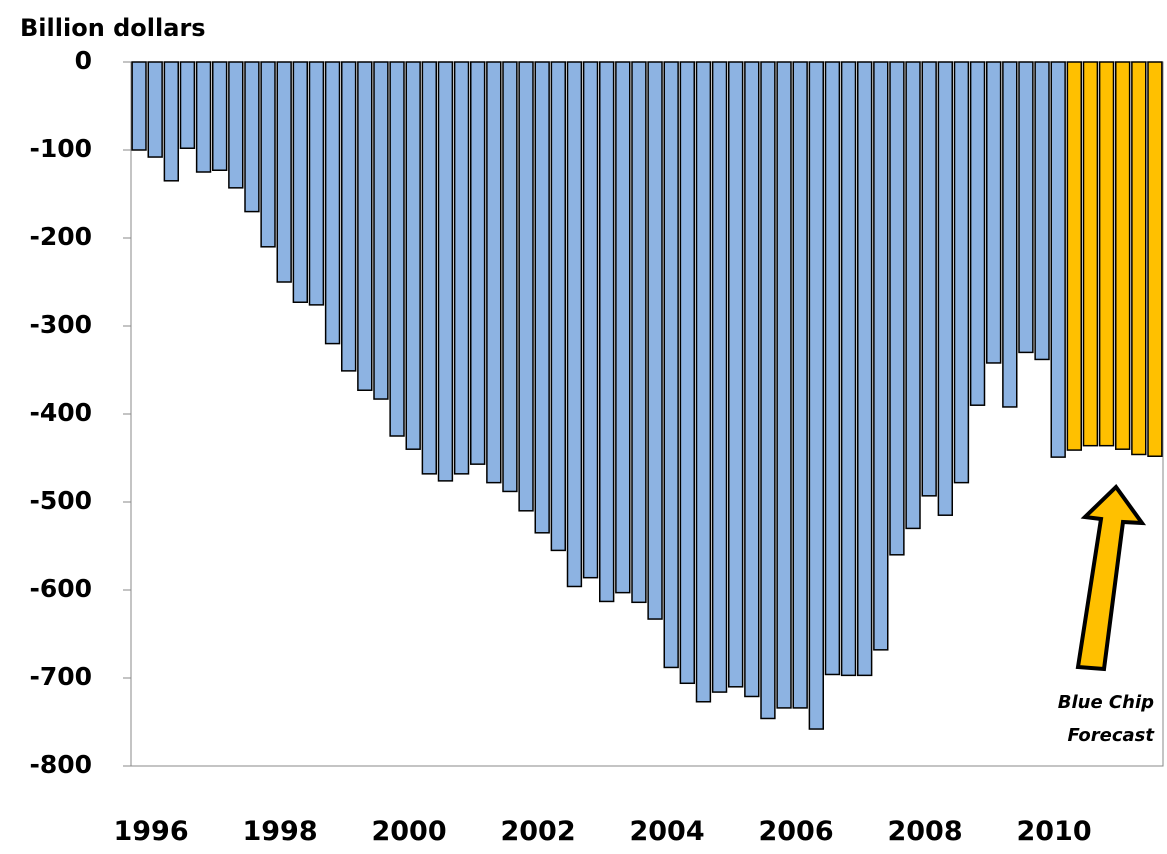 The height and width of the screenshot is (854, 1167). Describe the element at coordinates (60, 236) in the screenshot. I see `y-tick-label: -200` at that location.